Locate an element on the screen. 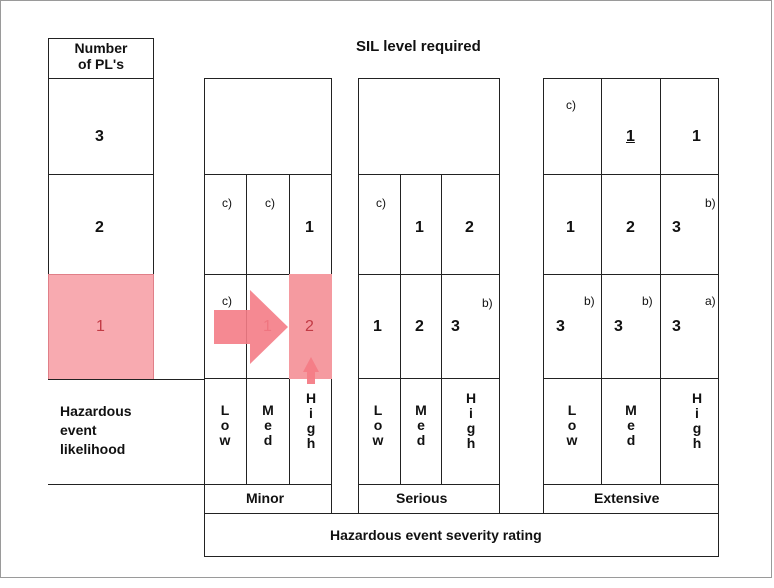 The height and width of the screenshot is (588, 774). minor-r1-high: 2 is located at coordinates (309, 326).